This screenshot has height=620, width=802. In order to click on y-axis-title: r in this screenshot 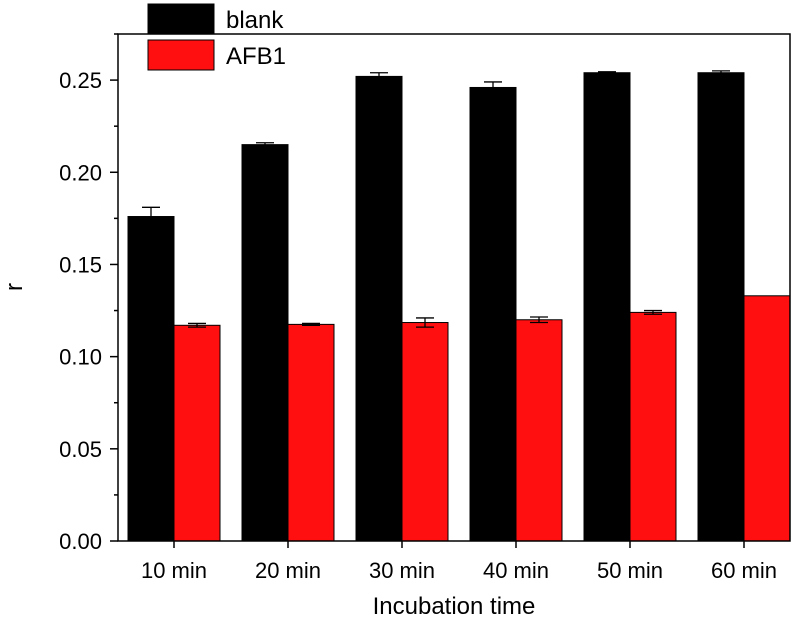, I will do `click(14, 287)`.